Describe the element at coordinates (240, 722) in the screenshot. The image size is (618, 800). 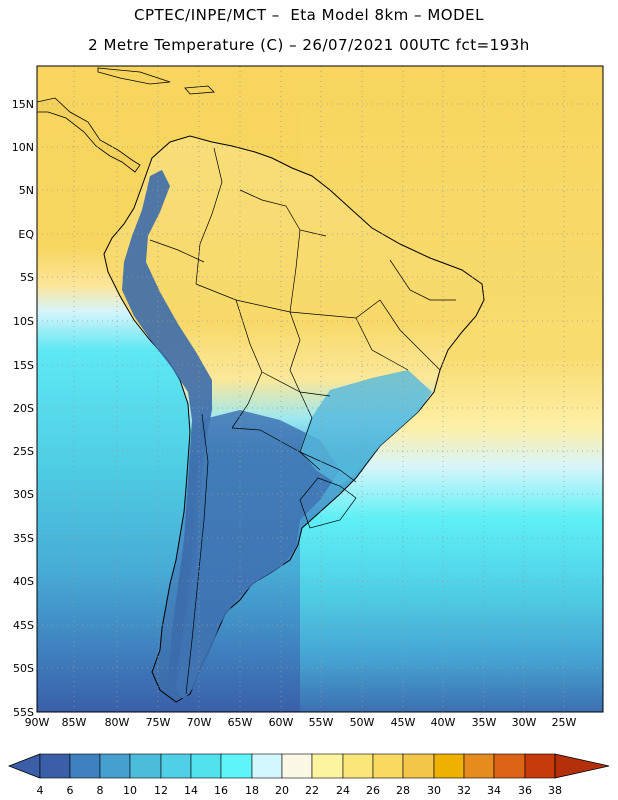
I see `lon-label: 65W` at that location.